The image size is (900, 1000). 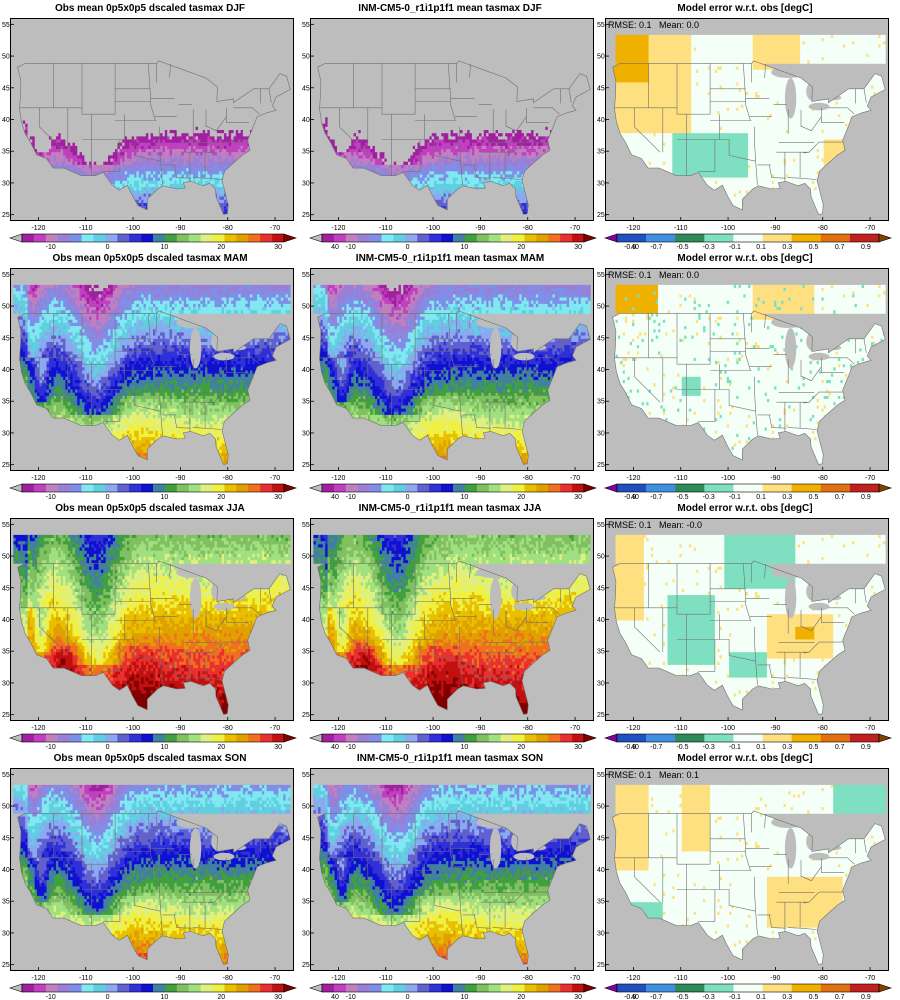 I want to click on colorbar: -0.9 -0.7 -0.5 -0.3 -0.1 0.1 0.3 0.5 0.7 0.9, so click(x=745, y=741).